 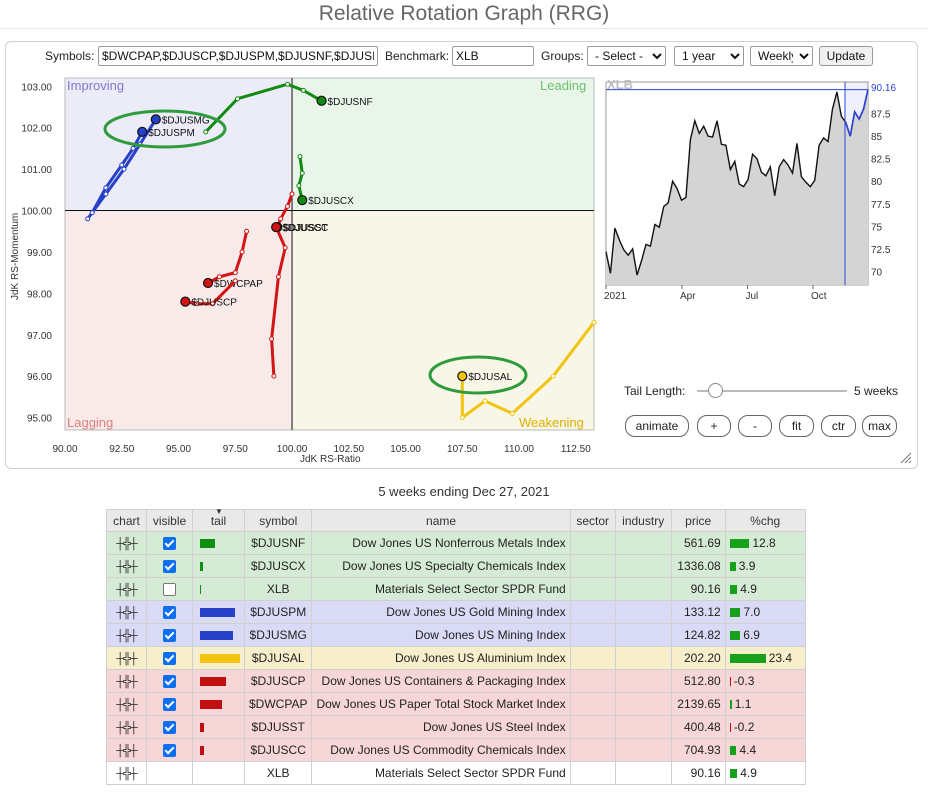 What do you see at coordinates (846, 56) in the screenshot?
I see `update-button: Update` at bounding box center [846, 56].